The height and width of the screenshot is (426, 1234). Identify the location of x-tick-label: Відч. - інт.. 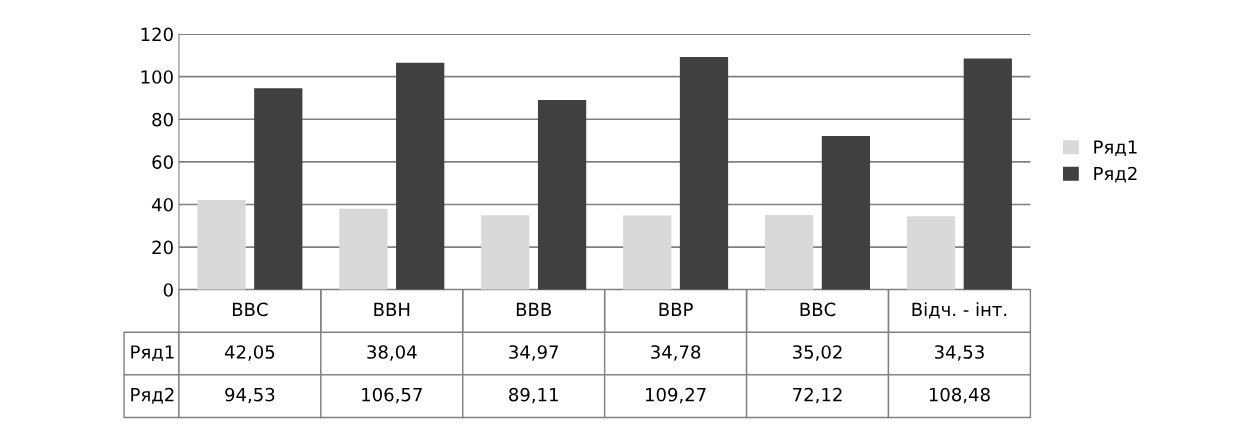
(959, 310).